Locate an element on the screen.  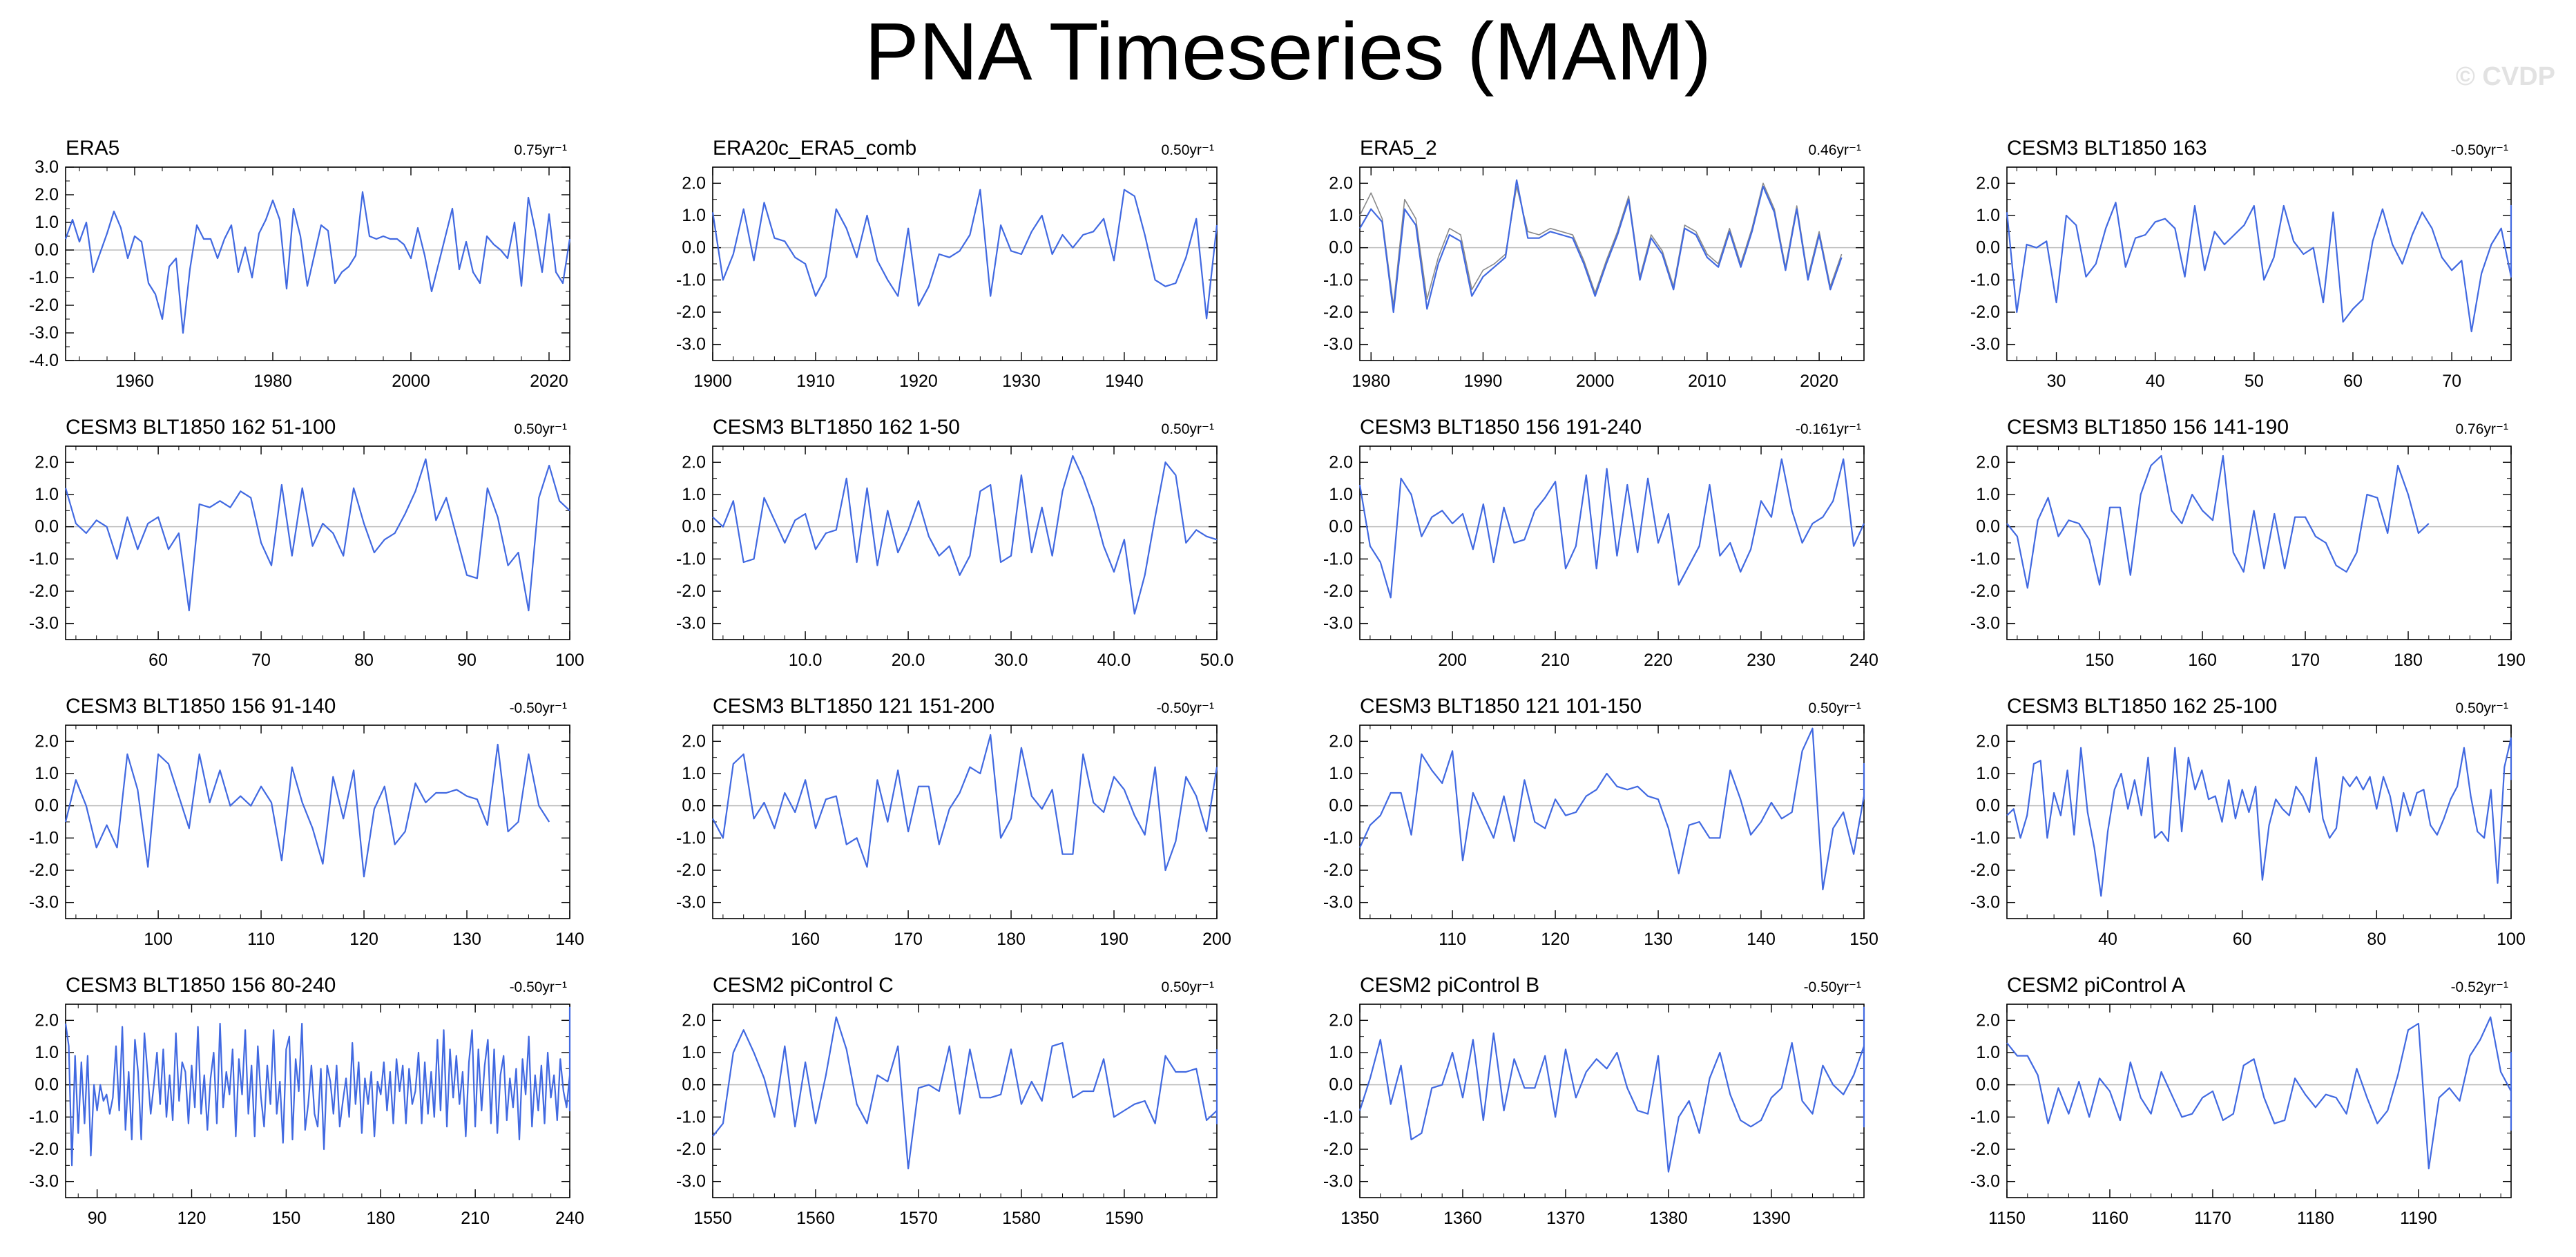
x-tick-label: 1160 is located at coordinates (2109, 1218).